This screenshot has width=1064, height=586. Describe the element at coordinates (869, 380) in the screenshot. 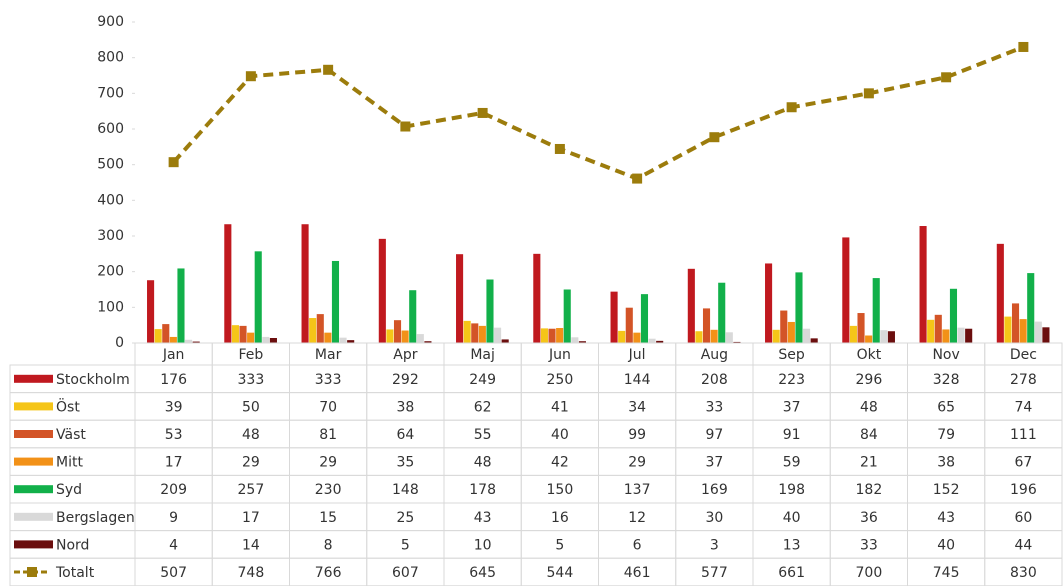

I see `table-value: 296` at that location.